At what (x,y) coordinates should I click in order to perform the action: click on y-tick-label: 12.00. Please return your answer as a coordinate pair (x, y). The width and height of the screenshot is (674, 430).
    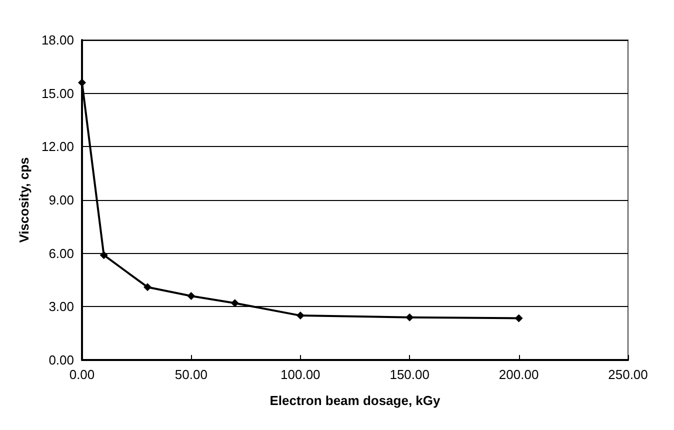
    Looking at the image, I should click on (57, 146).